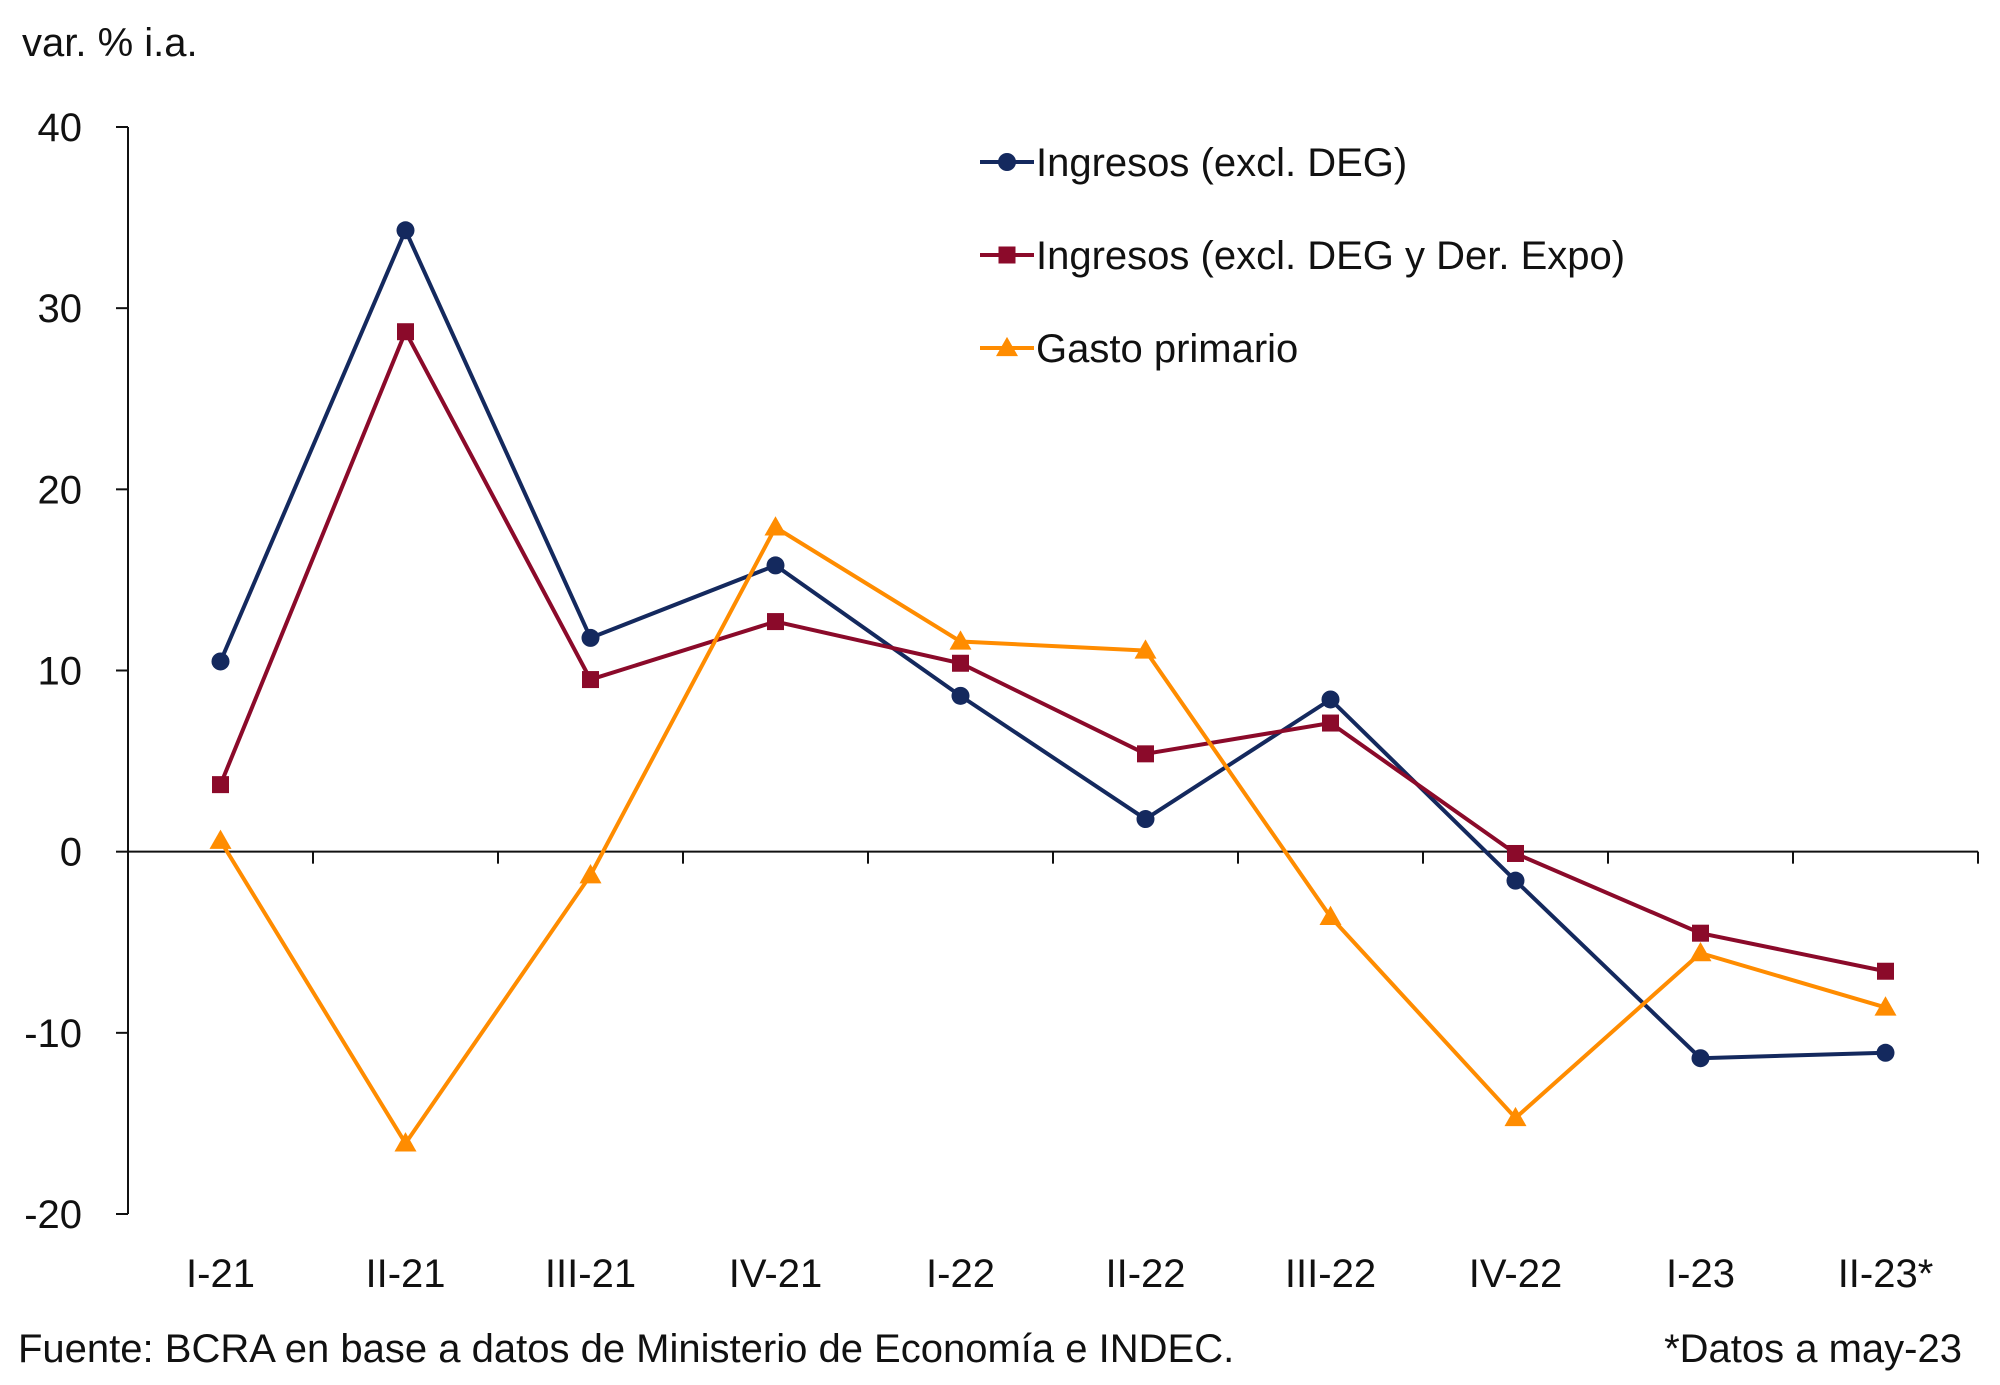 This screenshot has height=1385, width=2000. Describe the element at coordinates (60, 490) in the screenshot. I see `y-tick-label: 20` at that location.